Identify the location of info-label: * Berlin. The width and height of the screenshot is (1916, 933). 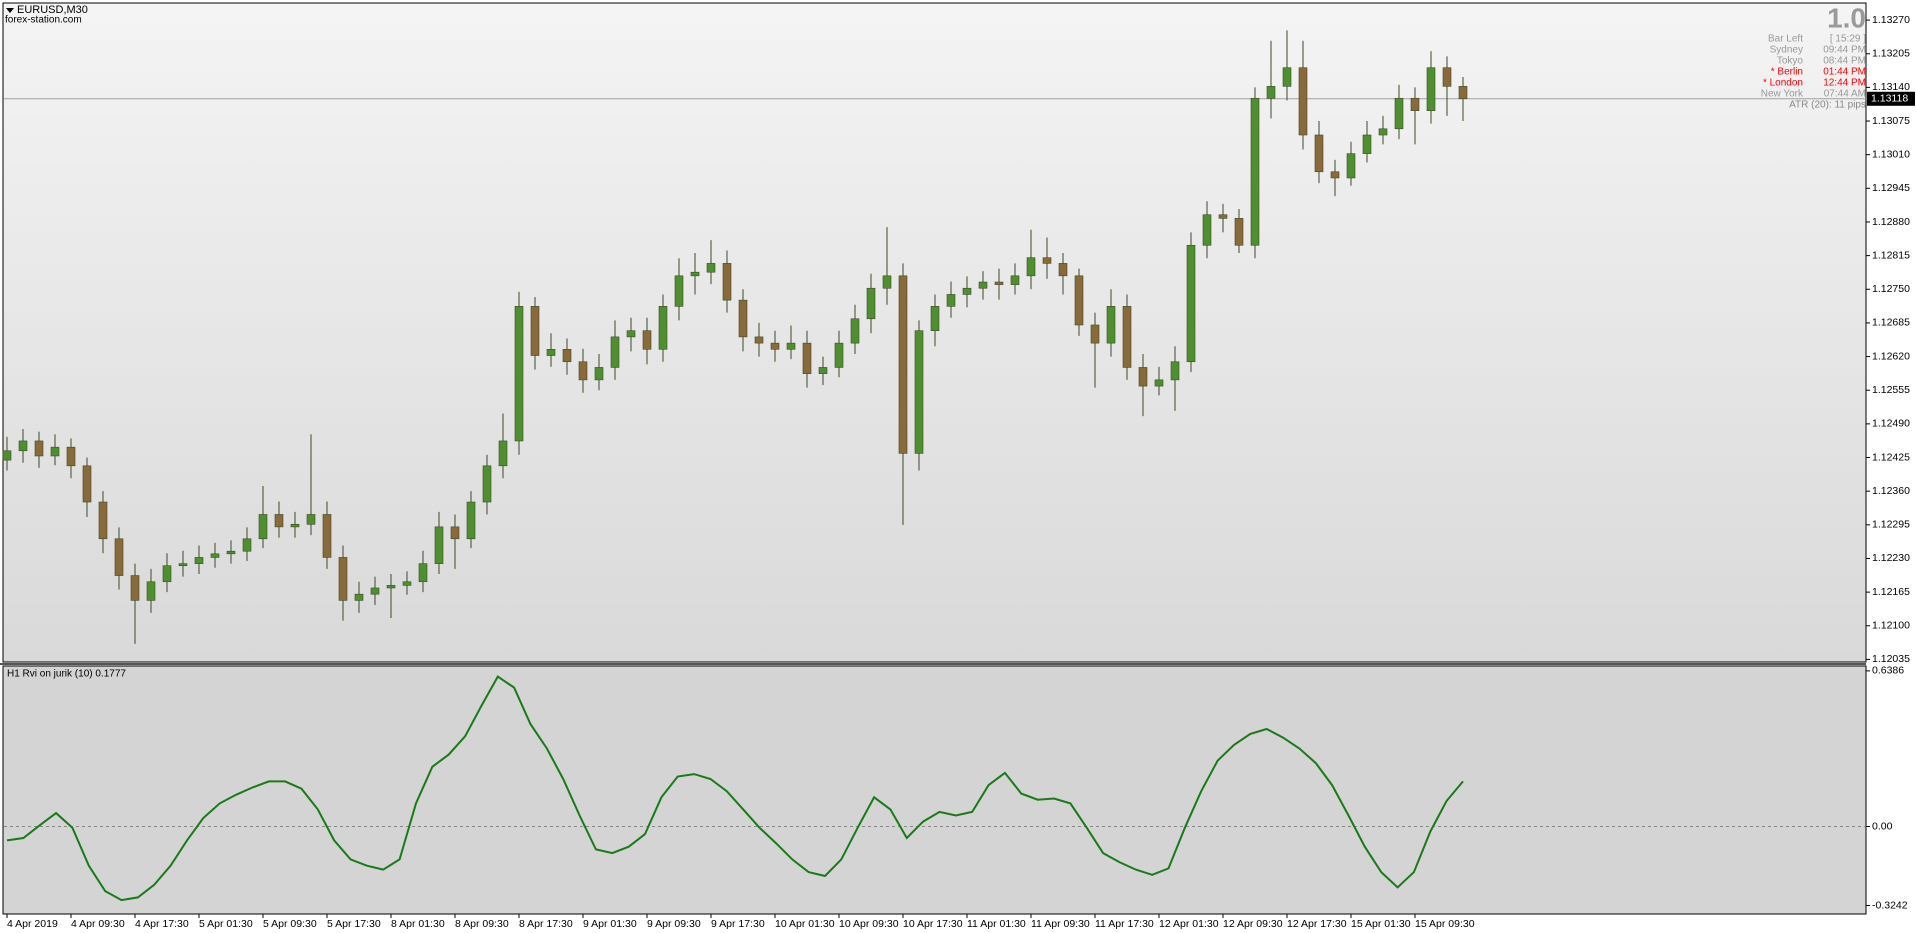
(1787, 72).